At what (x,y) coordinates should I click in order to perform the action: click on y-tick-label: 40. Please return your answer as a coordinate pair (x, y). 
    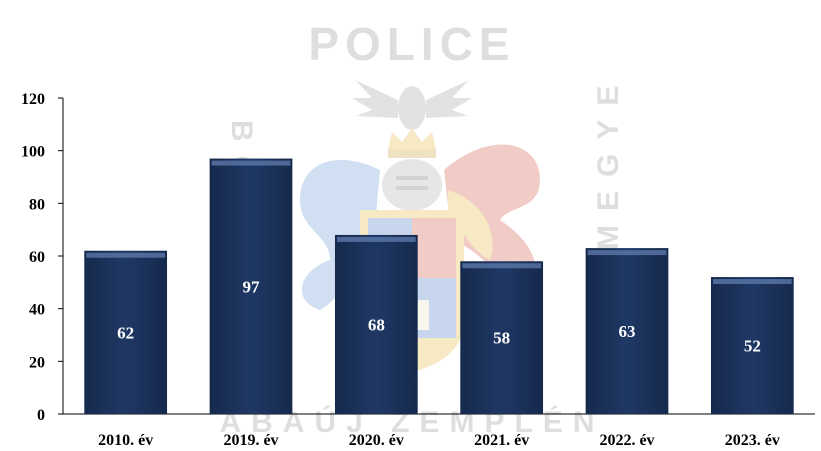
    Looking at the image, I should click on (37, 310).